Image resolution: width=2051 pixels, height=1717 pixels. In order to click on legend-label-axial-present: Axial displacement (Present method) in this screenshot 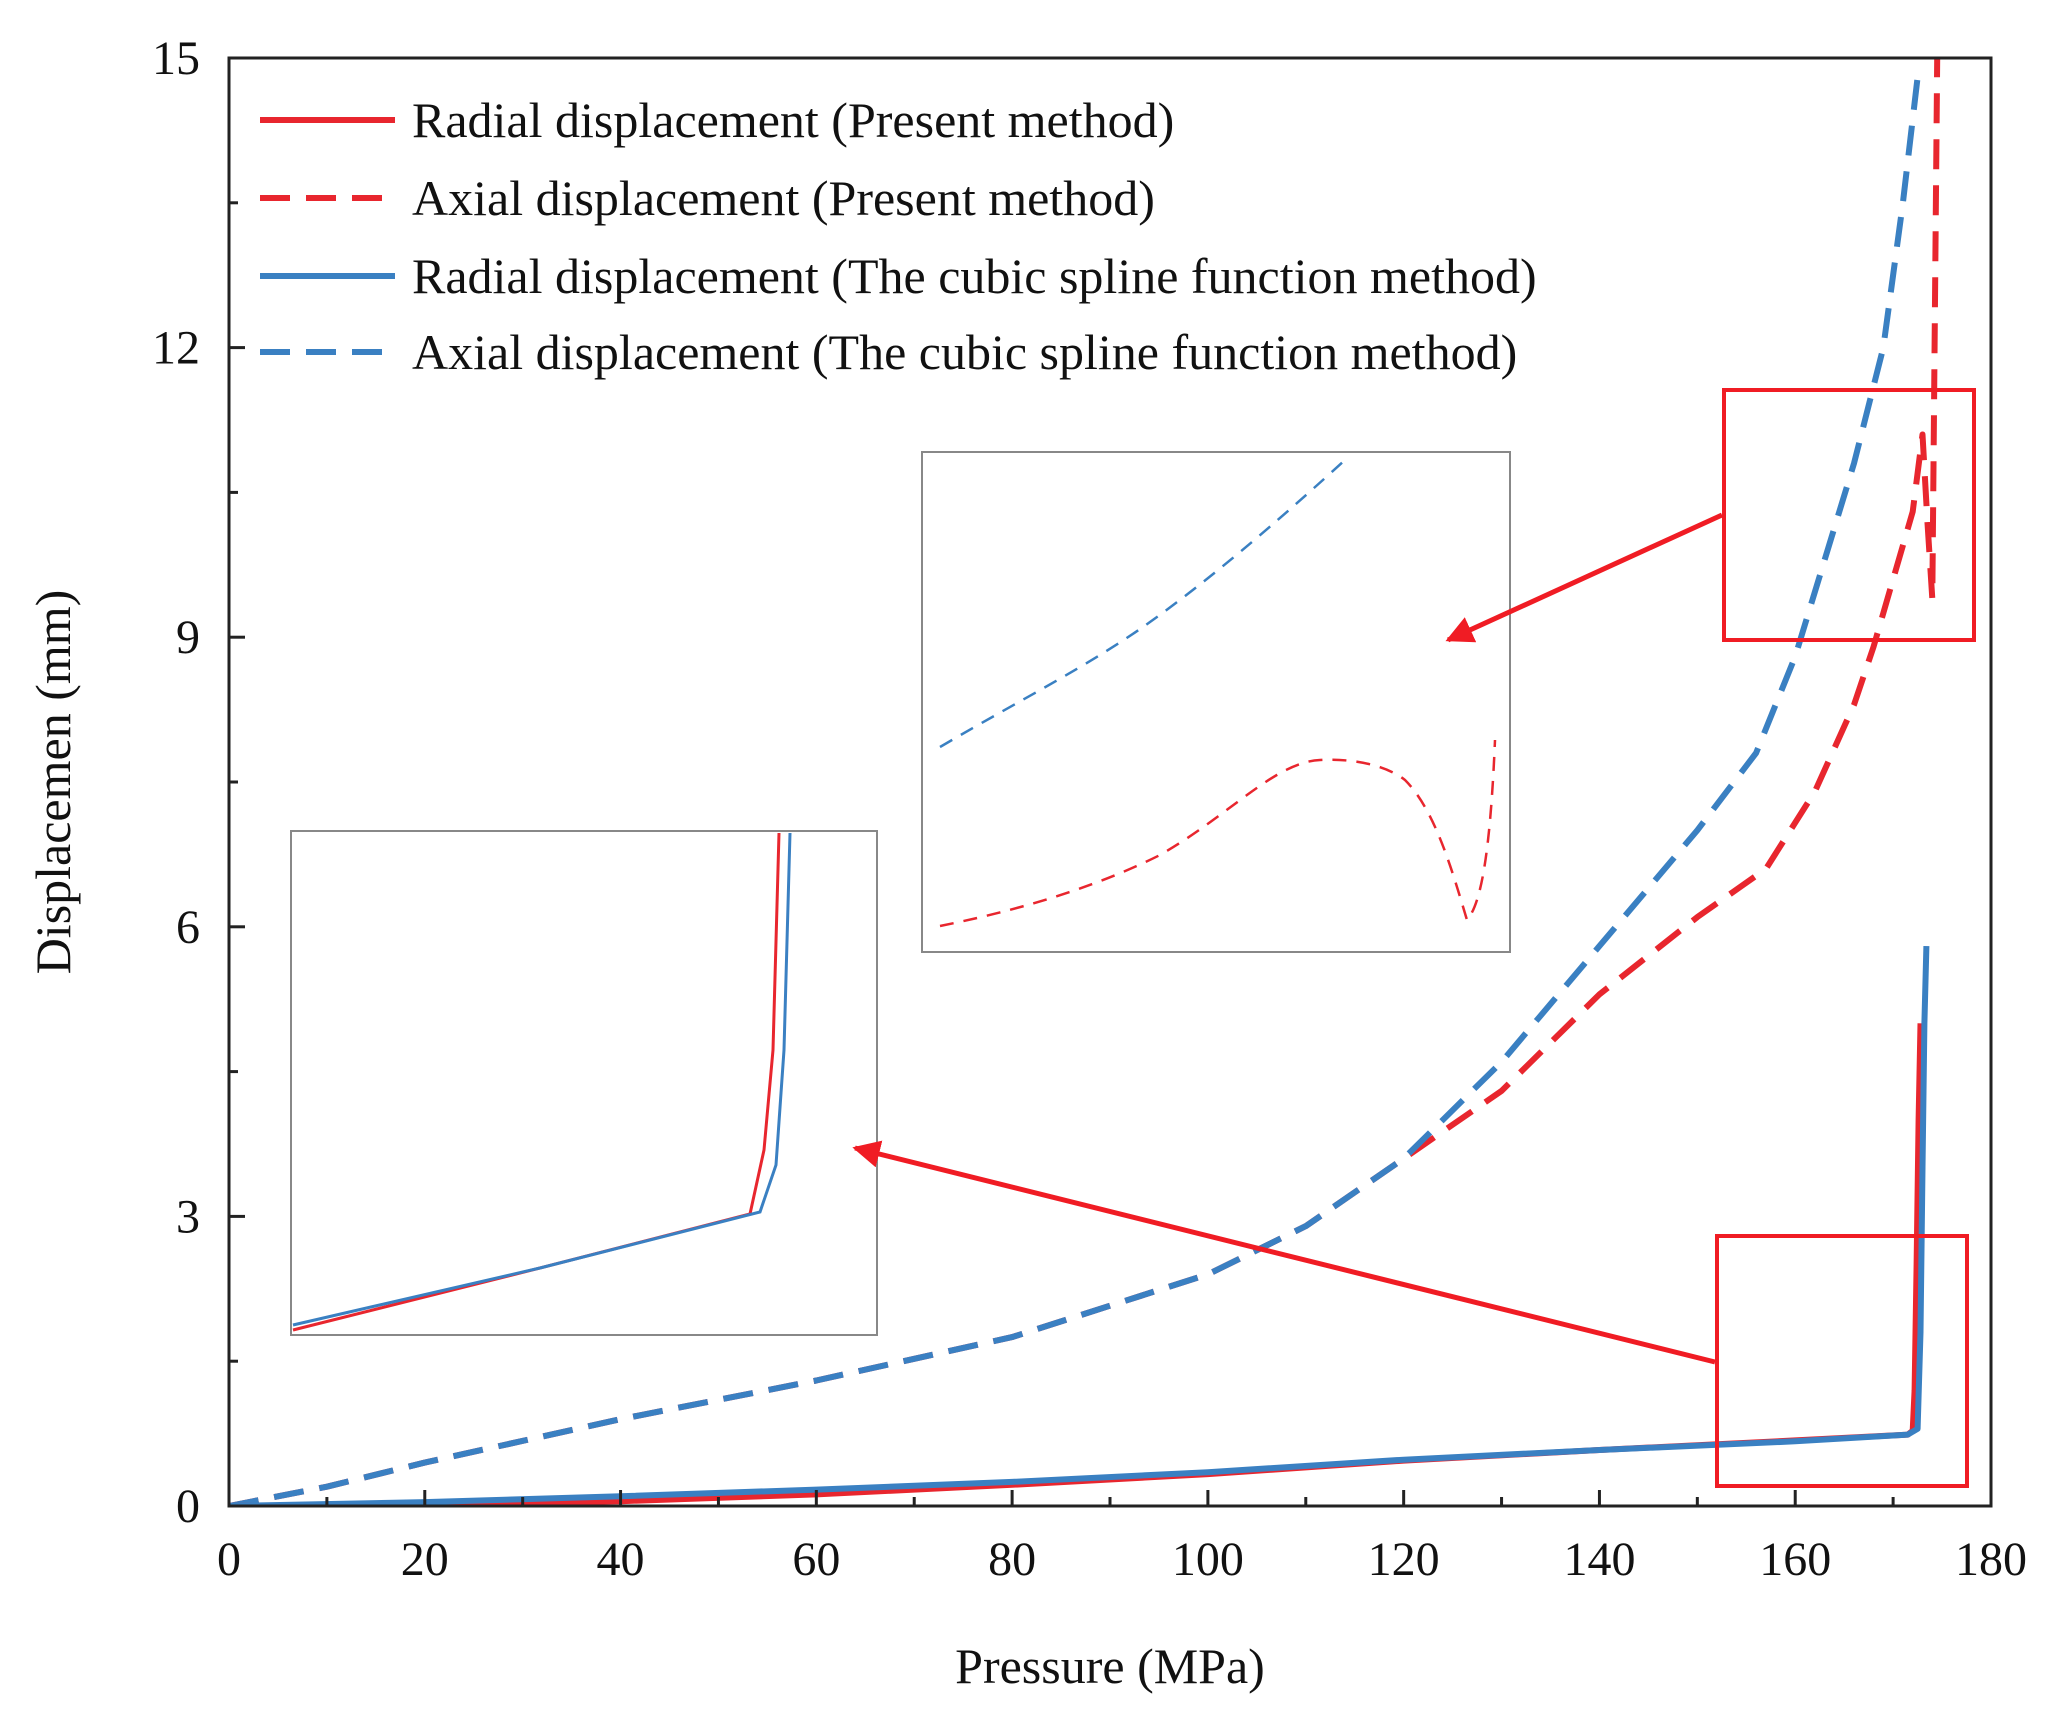, I will do `click(783, 198)`.